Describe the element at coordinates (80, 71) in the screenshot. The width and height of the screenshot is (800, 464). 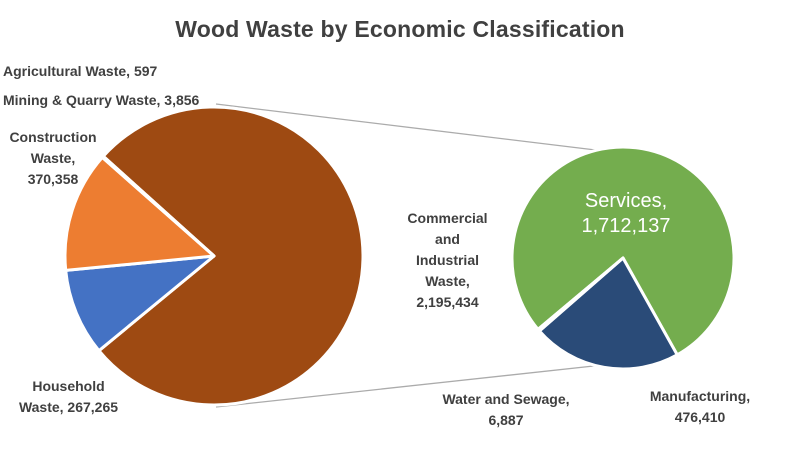
I see `label-agricultural-waste: Agricultural Waste, 597` at that location.